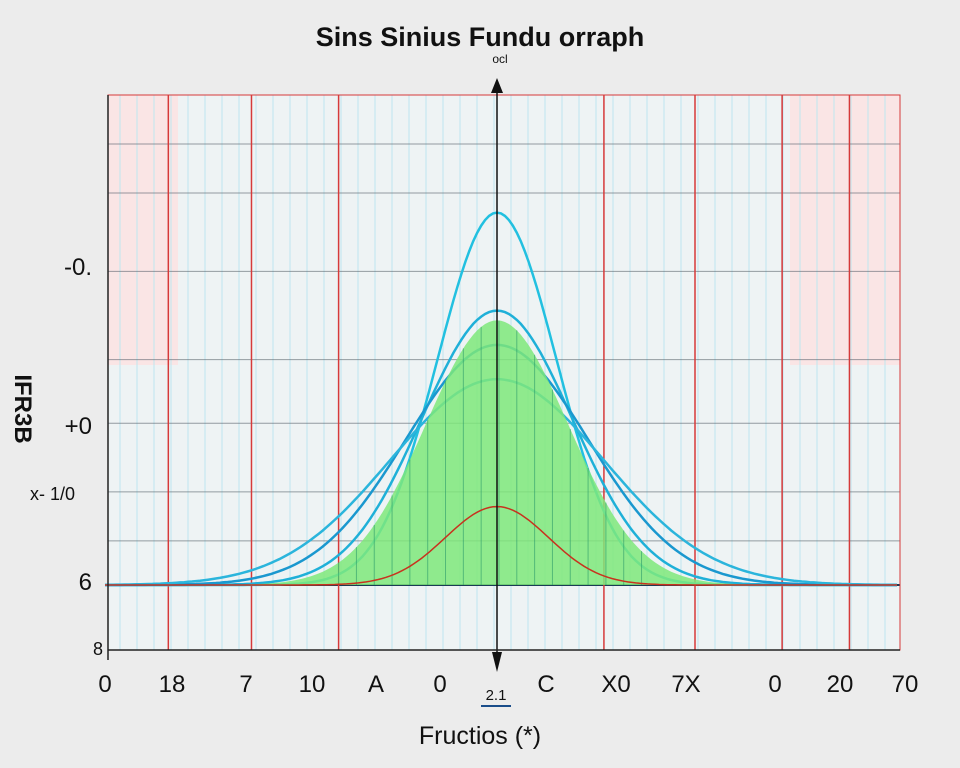 This screenshot has height=768, width=960. What do you see at coordinates (615, 684) in the screenshot?
I see `x-tick-label: X0` at bounding box center [615, 684].